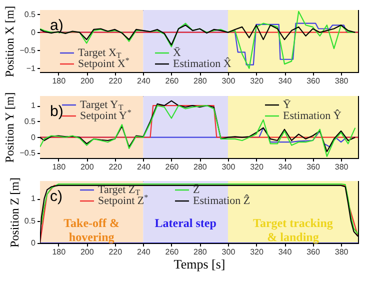  I want to click on legend-label: Ȳ, so click(287, 105).